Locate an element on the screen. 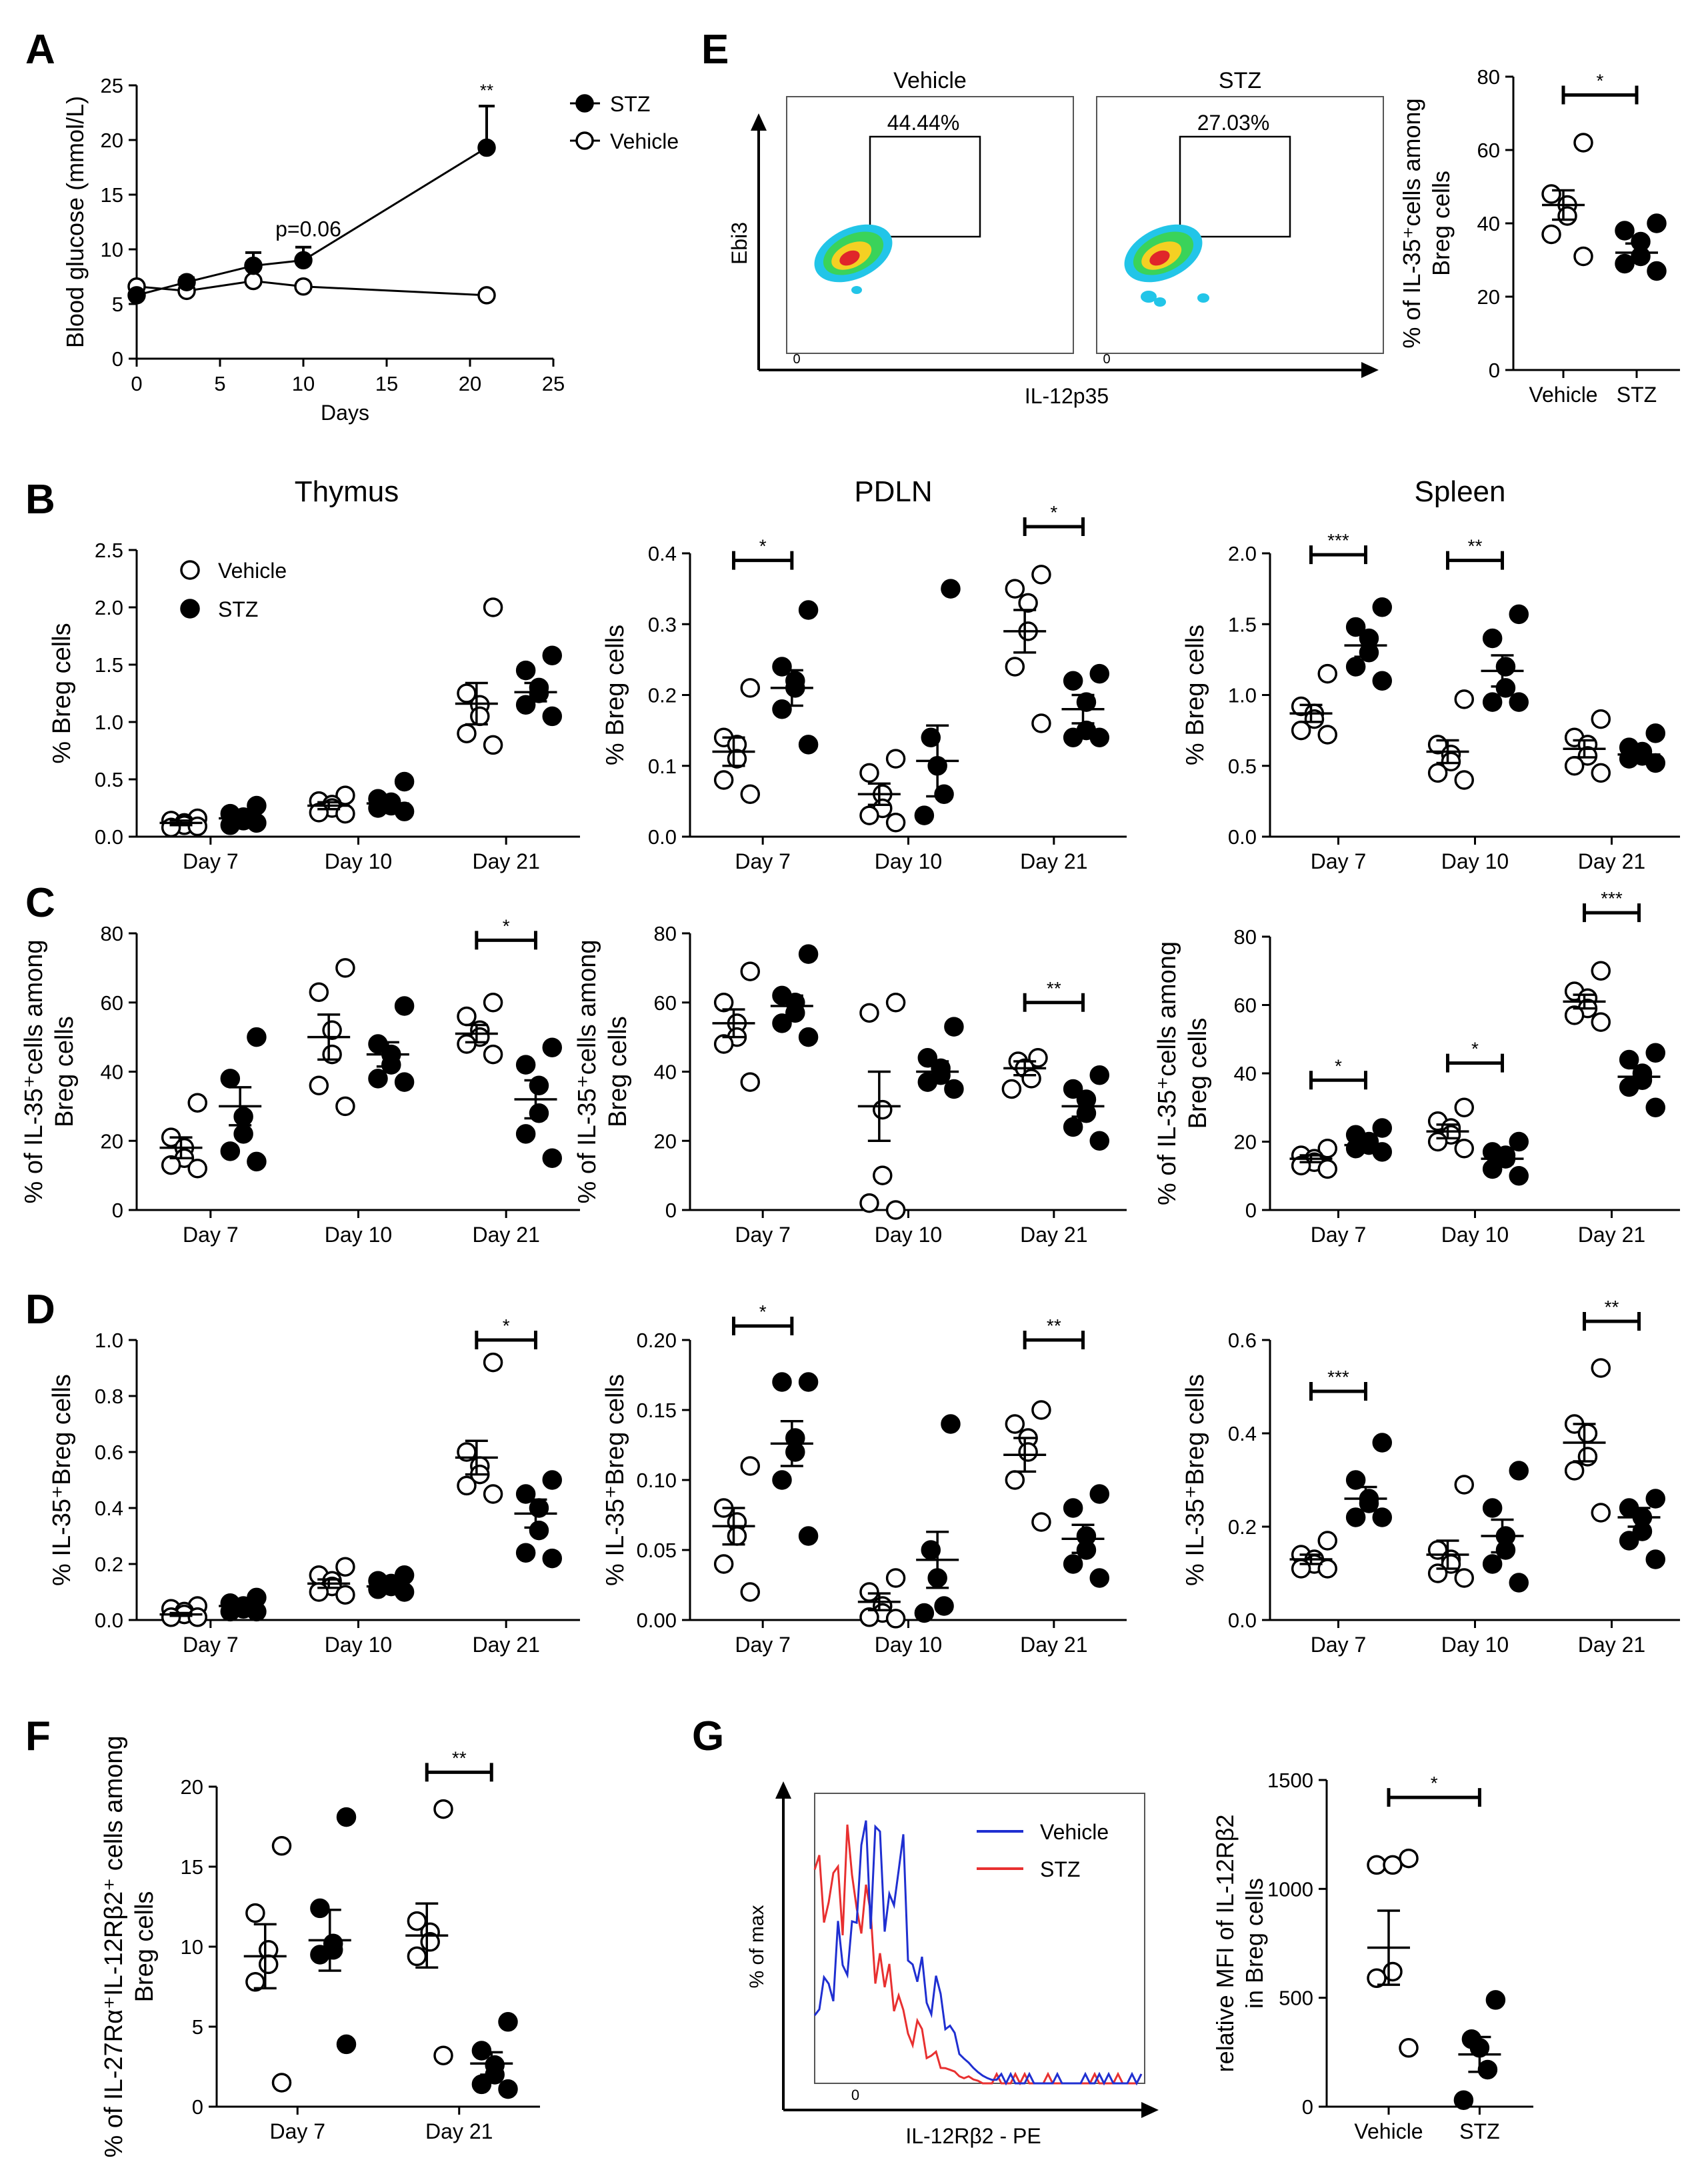 The height and width of the screenshot is (2170, 1708). column-title-thymus: Thymus is located at coordinates (347, 491).